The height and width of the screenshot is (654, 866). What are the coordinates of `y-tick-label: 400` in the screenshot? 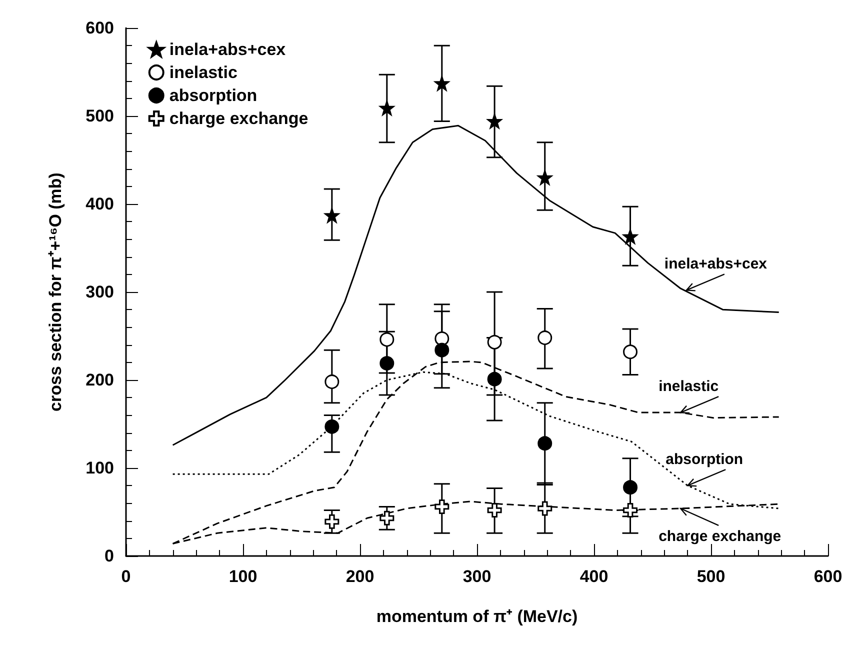 It's located at (100, 204).